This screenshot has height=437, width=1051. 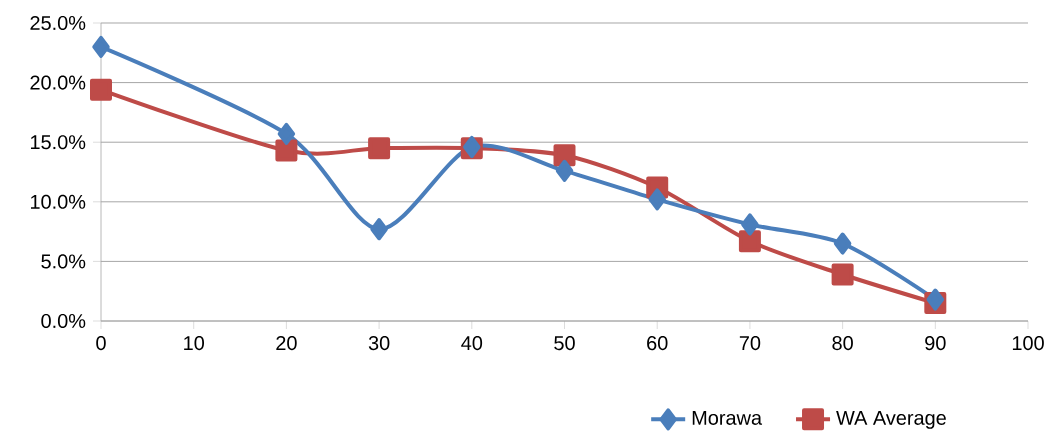 What do you see at coordinates (657, 343) in the screenshot?
I see `x-tick-label: 60` at bounding box center [657, 343].